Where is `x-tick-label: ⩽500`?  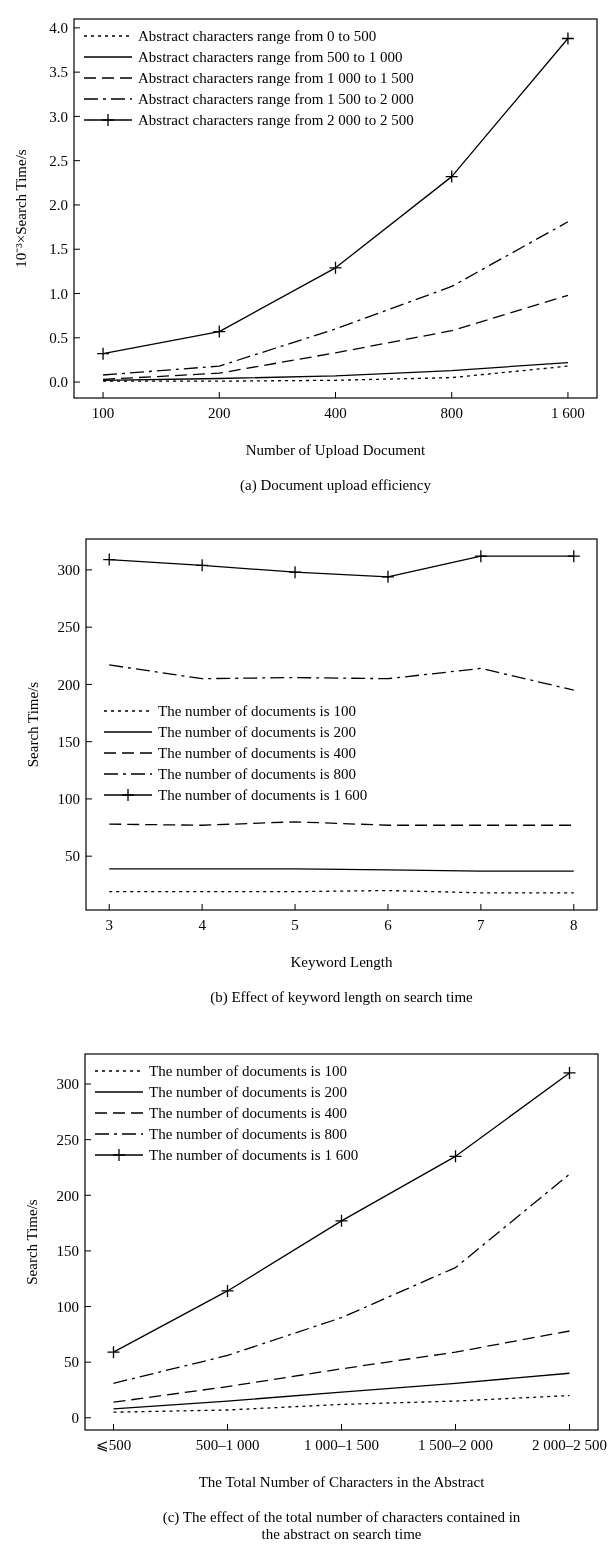 x-tick-label: ⩽500 is located at coordinates (113, 1445).